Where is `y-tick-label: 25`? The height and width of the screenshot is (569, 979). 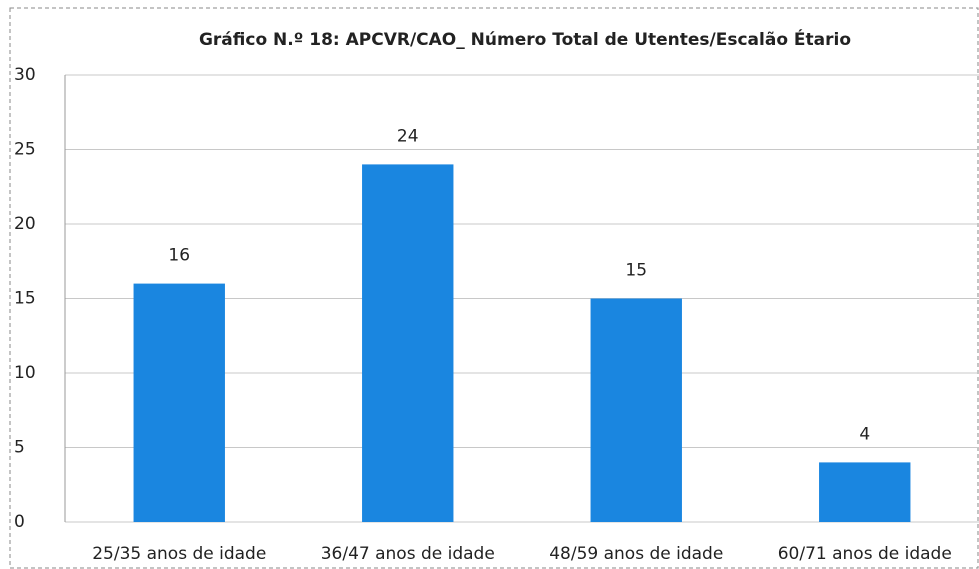
y-tick-label: 25 is located at coordinates (25, 150).